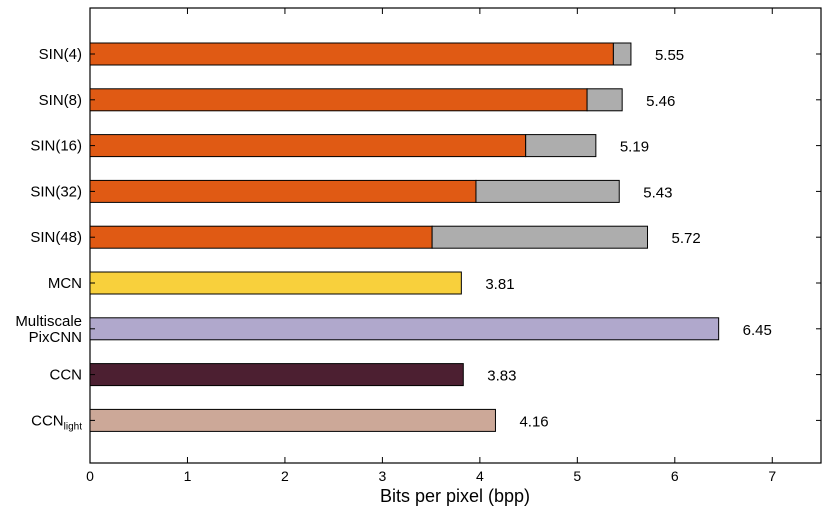 This screenshot has height=524, width=830. What do you see at coordinates (577, 476) in the screenshot?
I see `x-tick-label: 5` at bounding box center [577, 476].